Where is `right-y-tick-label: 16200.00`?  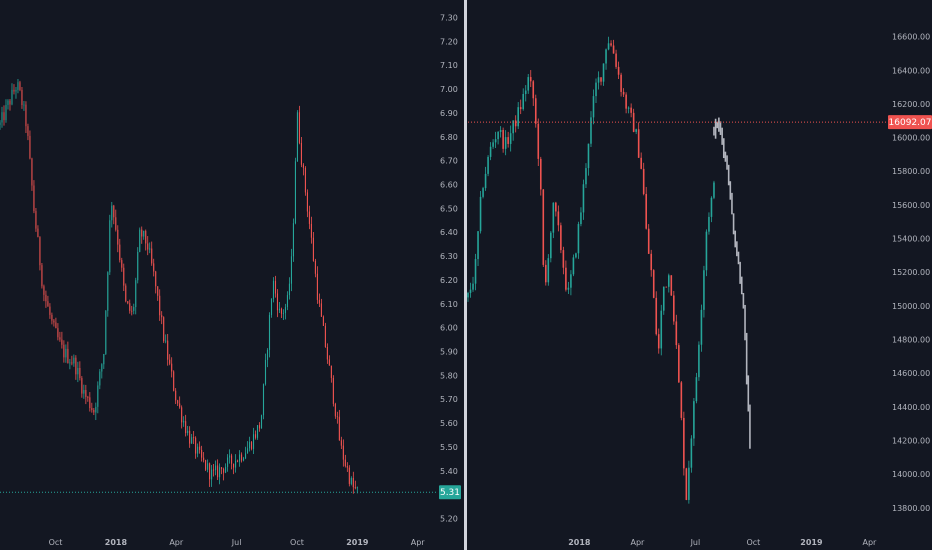 right-y-tick-label: 16200.00 is located at coordinates (911, 104).